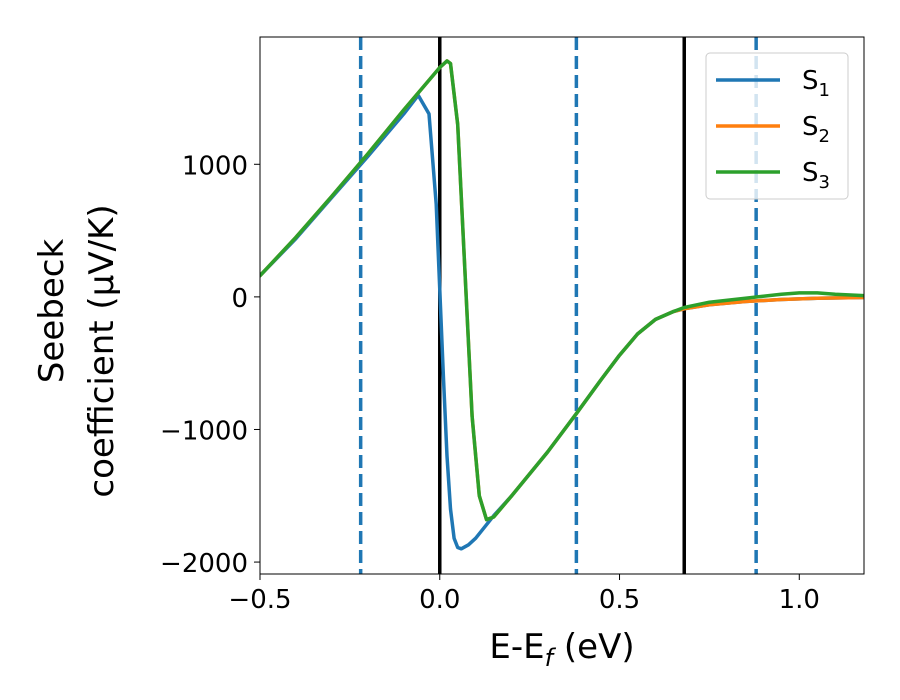 Image resolution: width=900 pixels, height=700 pixels. What do you see at coordinates (524, 594) in the screenshot?
I see `x-axis-ticks: −0.5 0.0 0.5 1.0` at bounding box center [524, 594].